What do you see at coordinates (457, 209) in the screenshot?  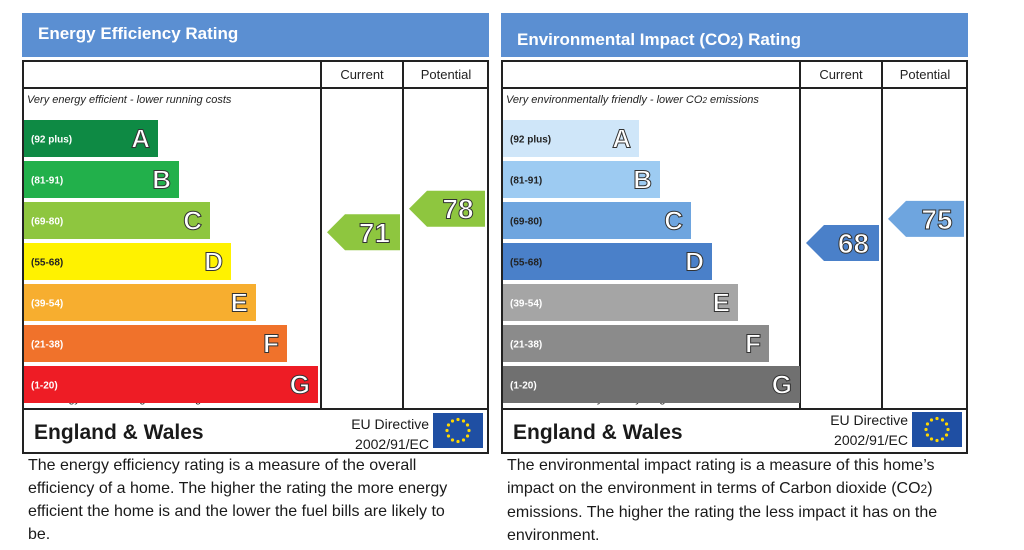 I see `potential-rating-value: 78` at bounding box center [457, 209].